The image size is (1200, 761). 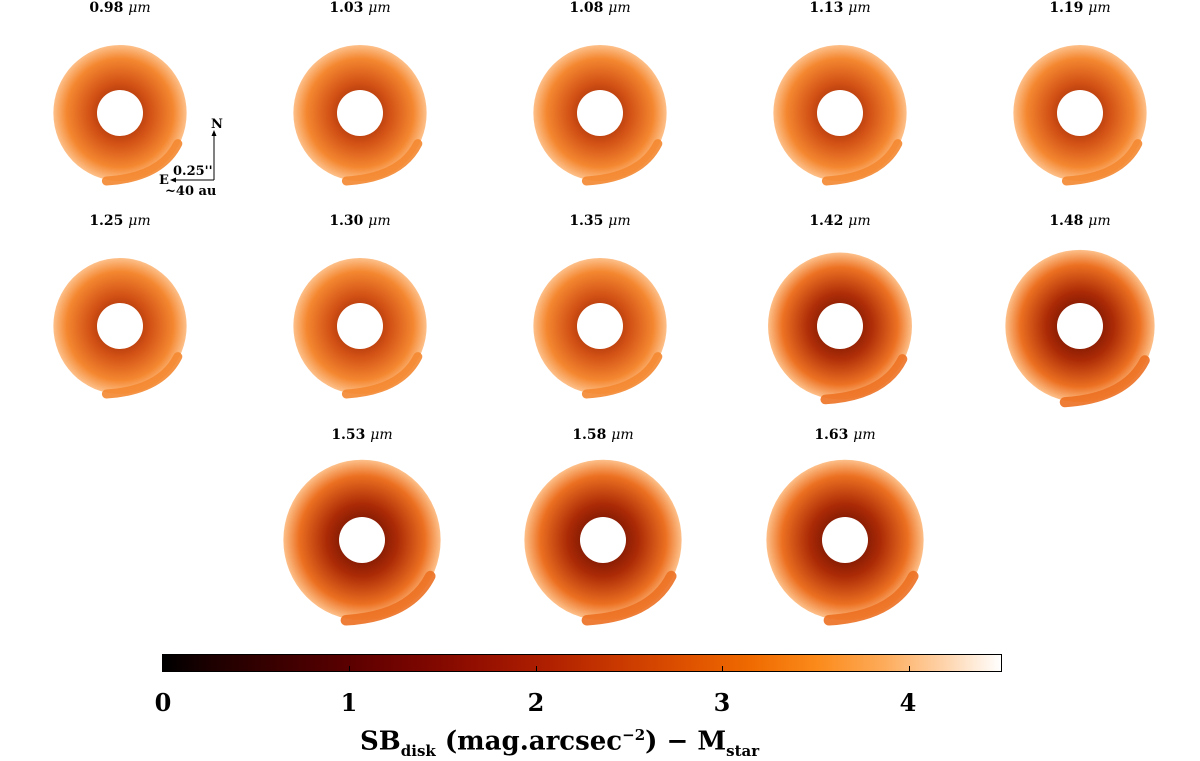 I want to click on colorbar-tick-label: 3, so click(x=722, y=702).